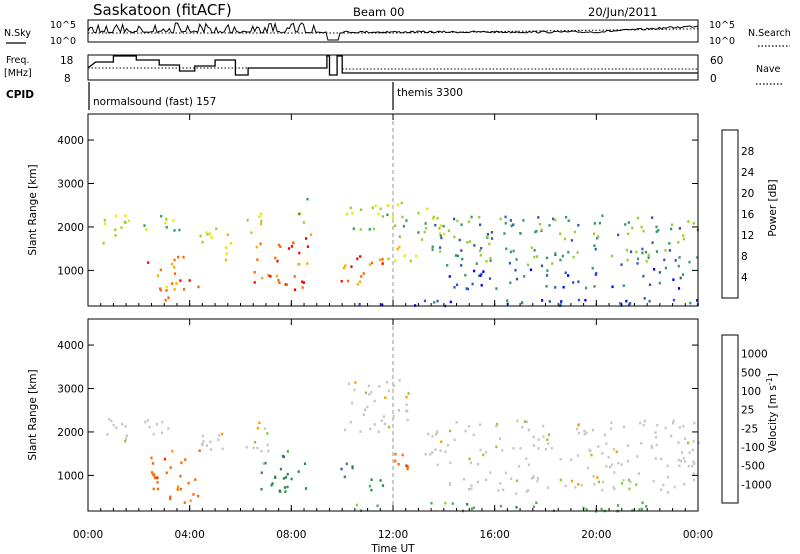  What do you see at coordinates (754, 355) in the screenshot?
I see `velocity-colorbar-tick: 1000` at bounding box center [754, 355].